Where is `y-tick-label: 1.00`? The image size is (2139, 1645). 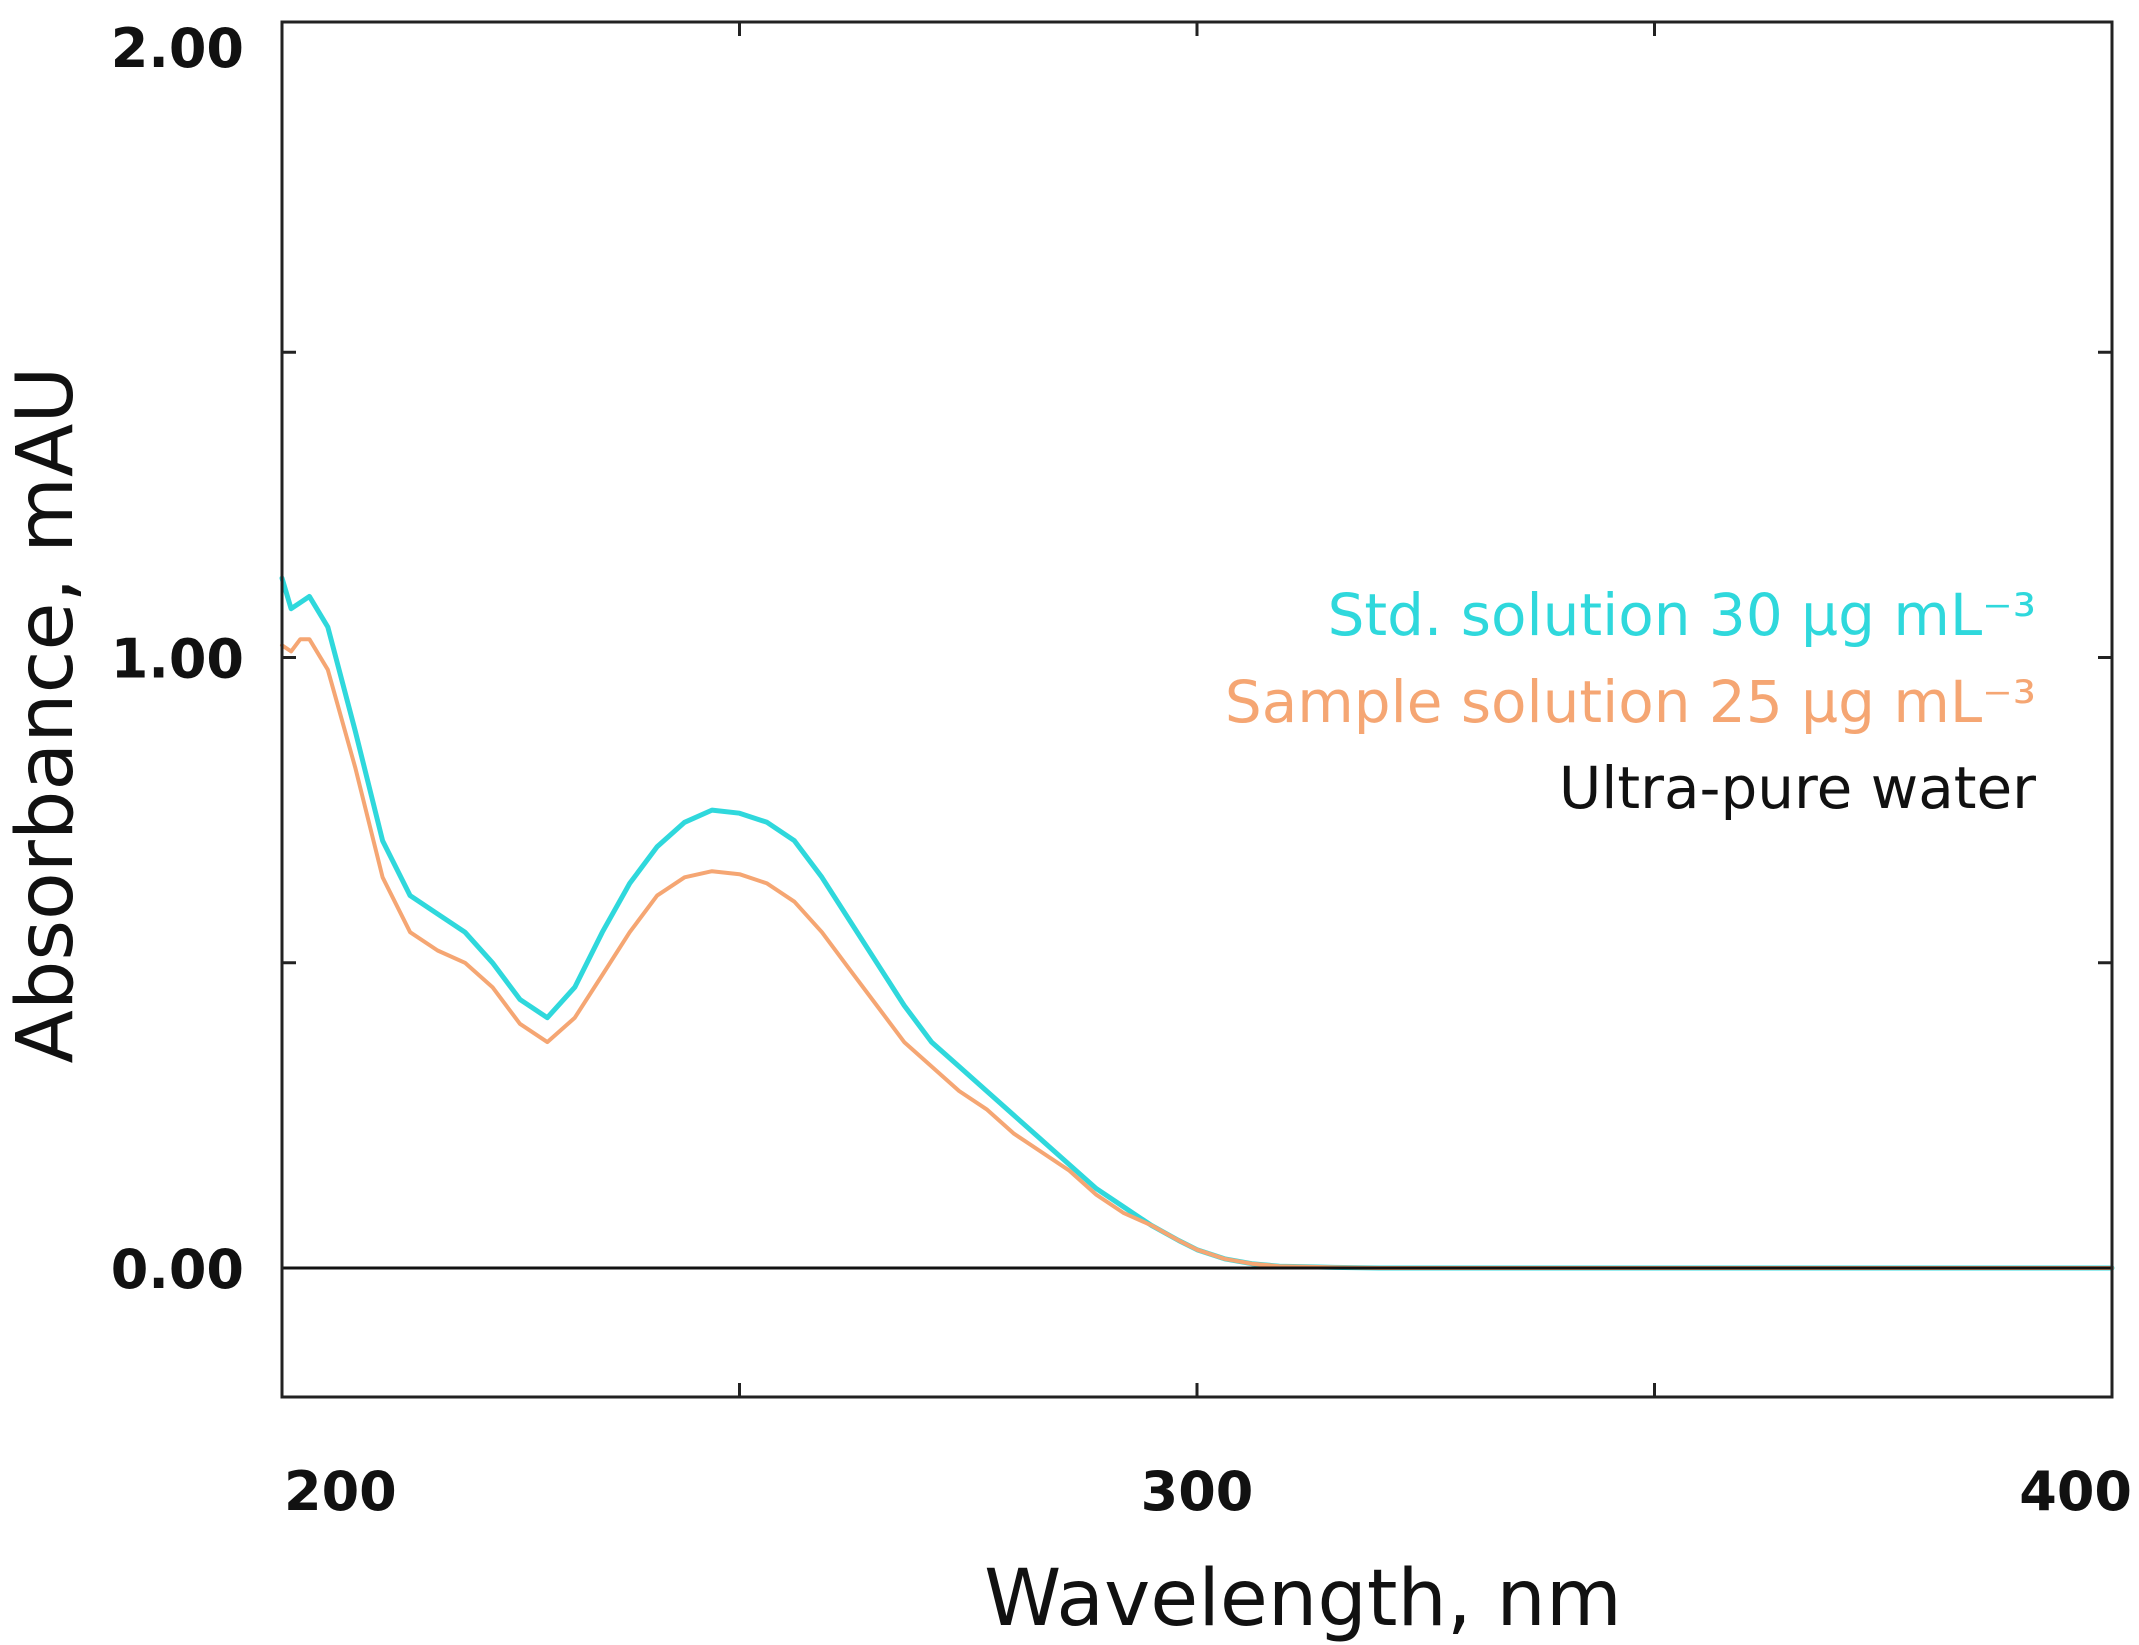
y-tick-label: 1.00 is located at coordinates (177, 659).